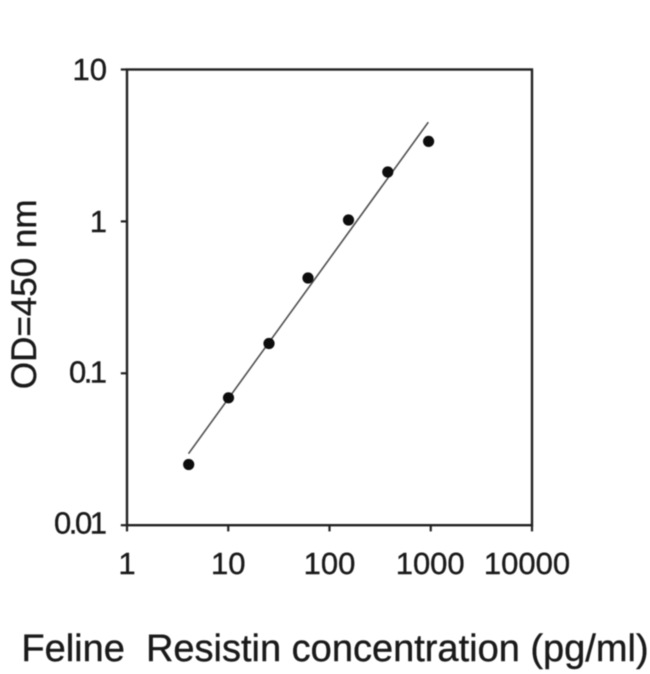  Describe the element at coordinates (88, 371) in the screenshot. I see `svg-text: 0.1` at that location.